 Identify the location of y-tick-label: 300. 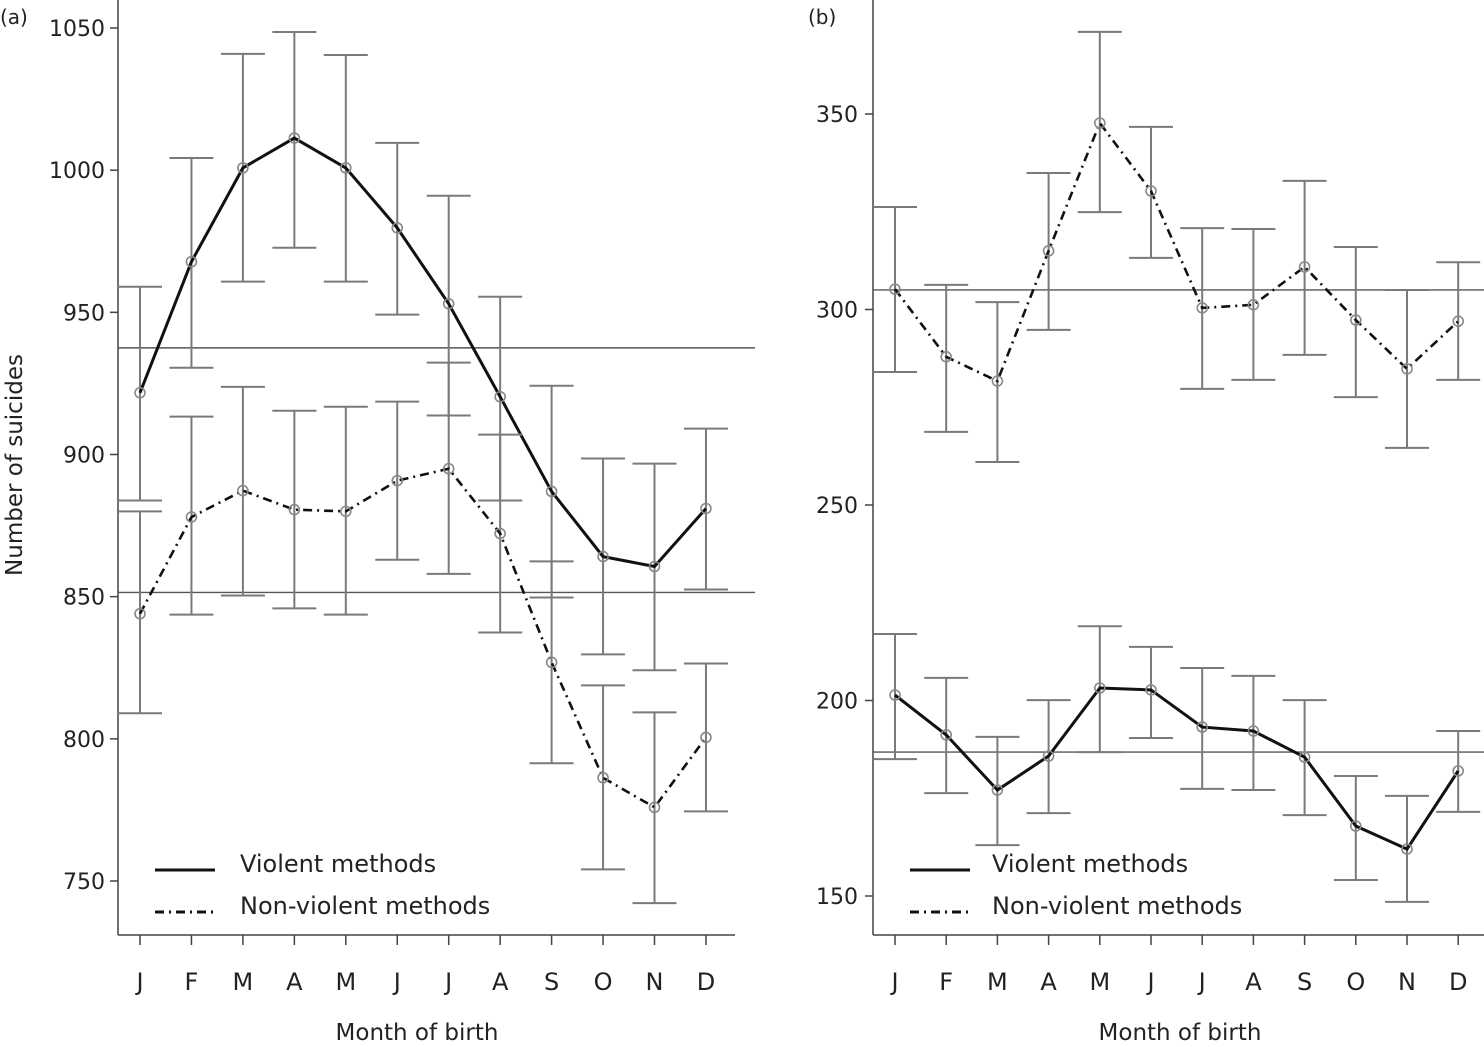
(837, 311).